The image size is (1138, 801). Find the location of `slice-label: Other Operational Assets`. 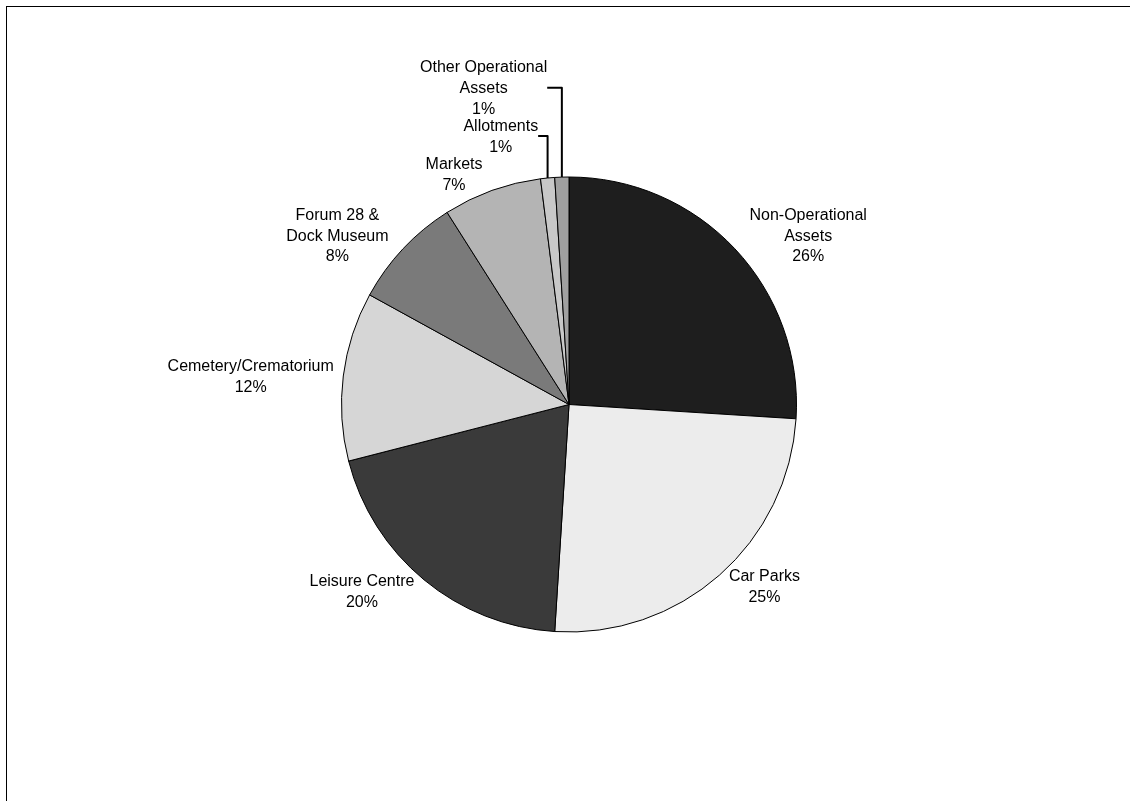

slice-label: Other Operational Assets is located at coordinates (484, 77).